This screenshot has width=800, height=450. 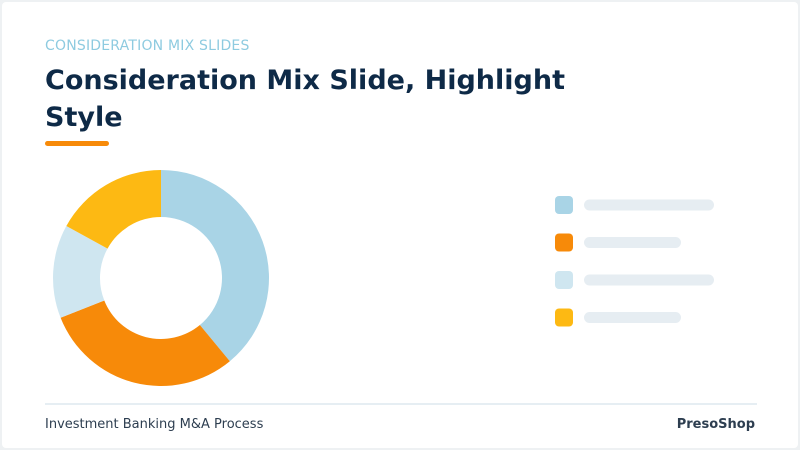 What do you see at coordinates (154, 424) in the screenshot?
I see `footer-left: Investment Banking M&A Process` at bounding box center [154, 424].